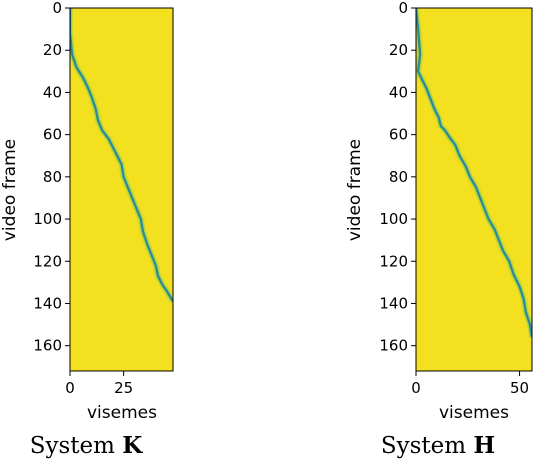 This screenshot has width=534, height=462. What do you see at coordinates (474, 413) in the screenshot?
I see `x-axis-label-h: visemes` at bounding box center [474, 413].